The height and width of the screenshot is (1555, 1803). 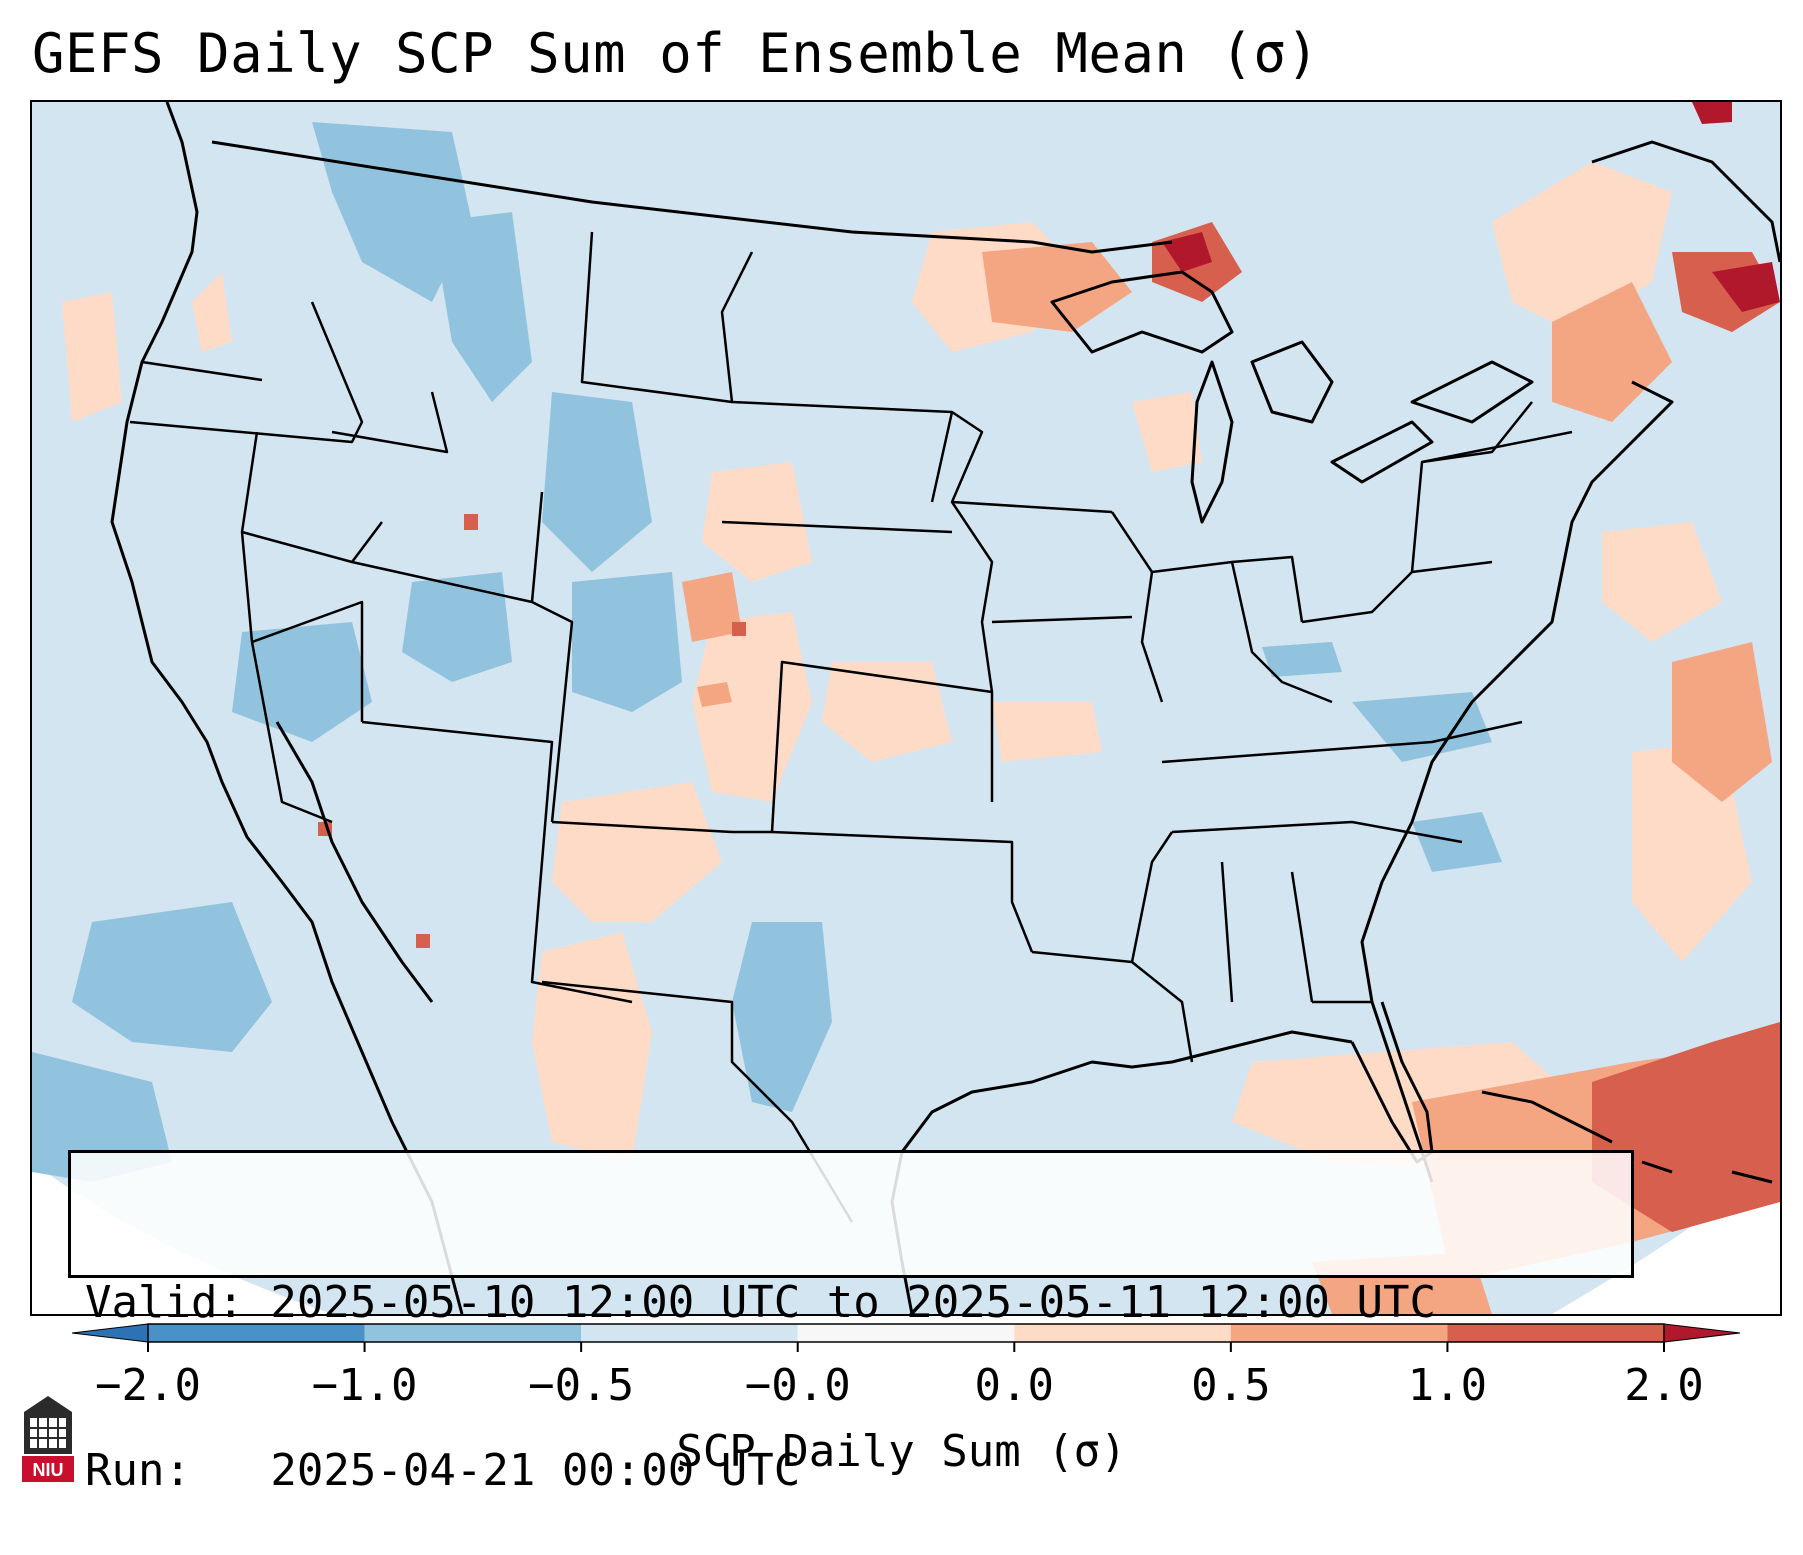 What do you see at coordinates (1664, 1385) in the screenshot?
I see `colorbar-tick-label: 2.0` at bounding box center [1664, 1385].